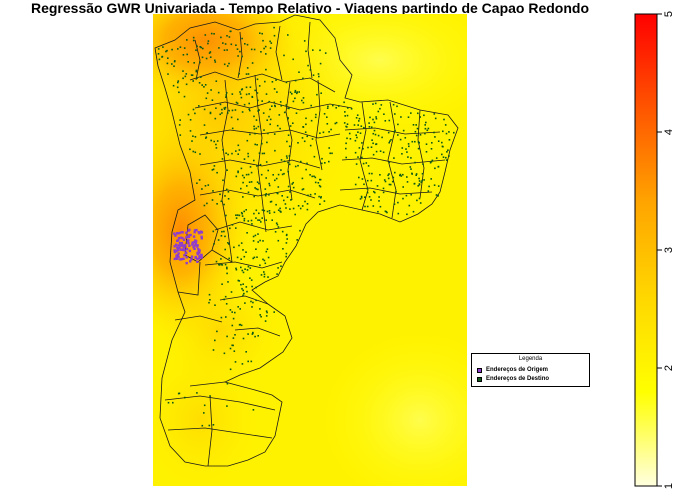 This screenshot has width=700, height=500. Describe the element at coordinates (479, 370) in the screenshot. I see `legend-swatch-origin` at that location.